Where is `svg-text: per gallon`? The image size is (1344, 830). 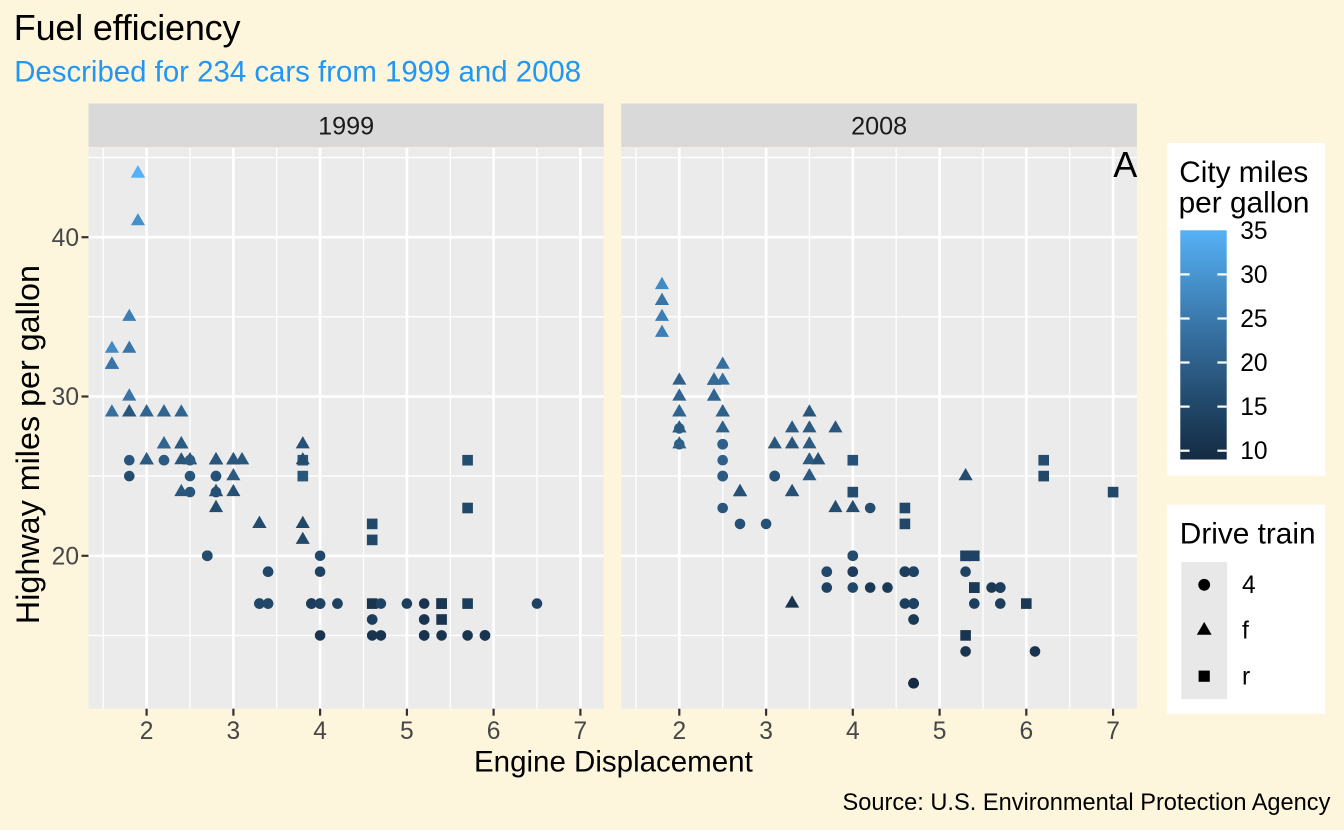 svg-text: per gallon is located at coordinates (1244, 202).